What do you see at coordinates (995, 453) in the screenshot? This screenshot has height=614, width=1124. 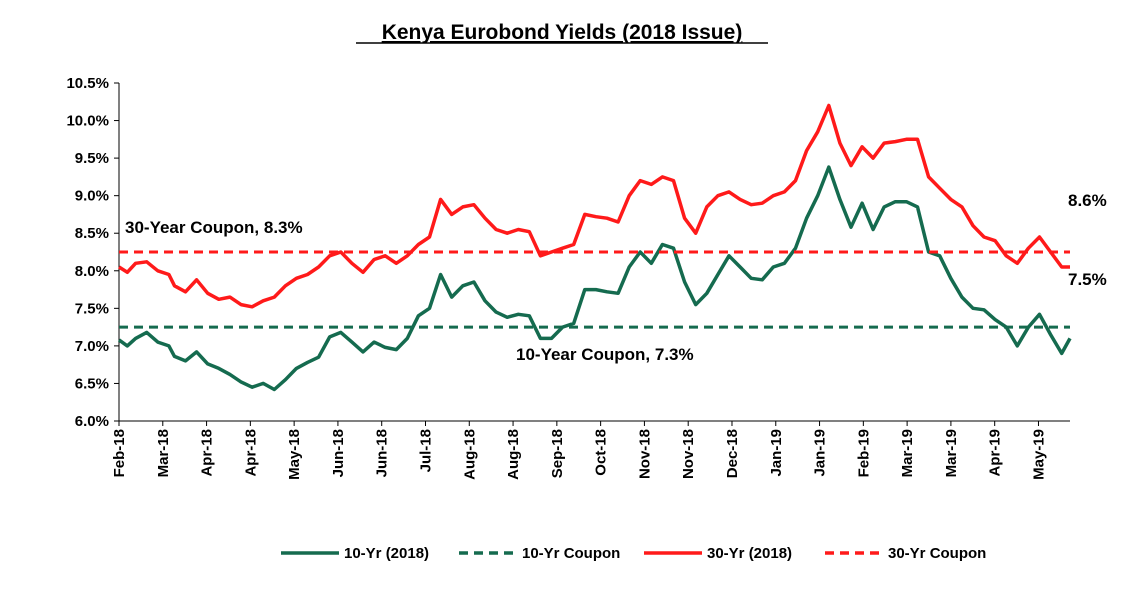 I see `x-tick-label: Apr-19` at bounding box center [995, 453].